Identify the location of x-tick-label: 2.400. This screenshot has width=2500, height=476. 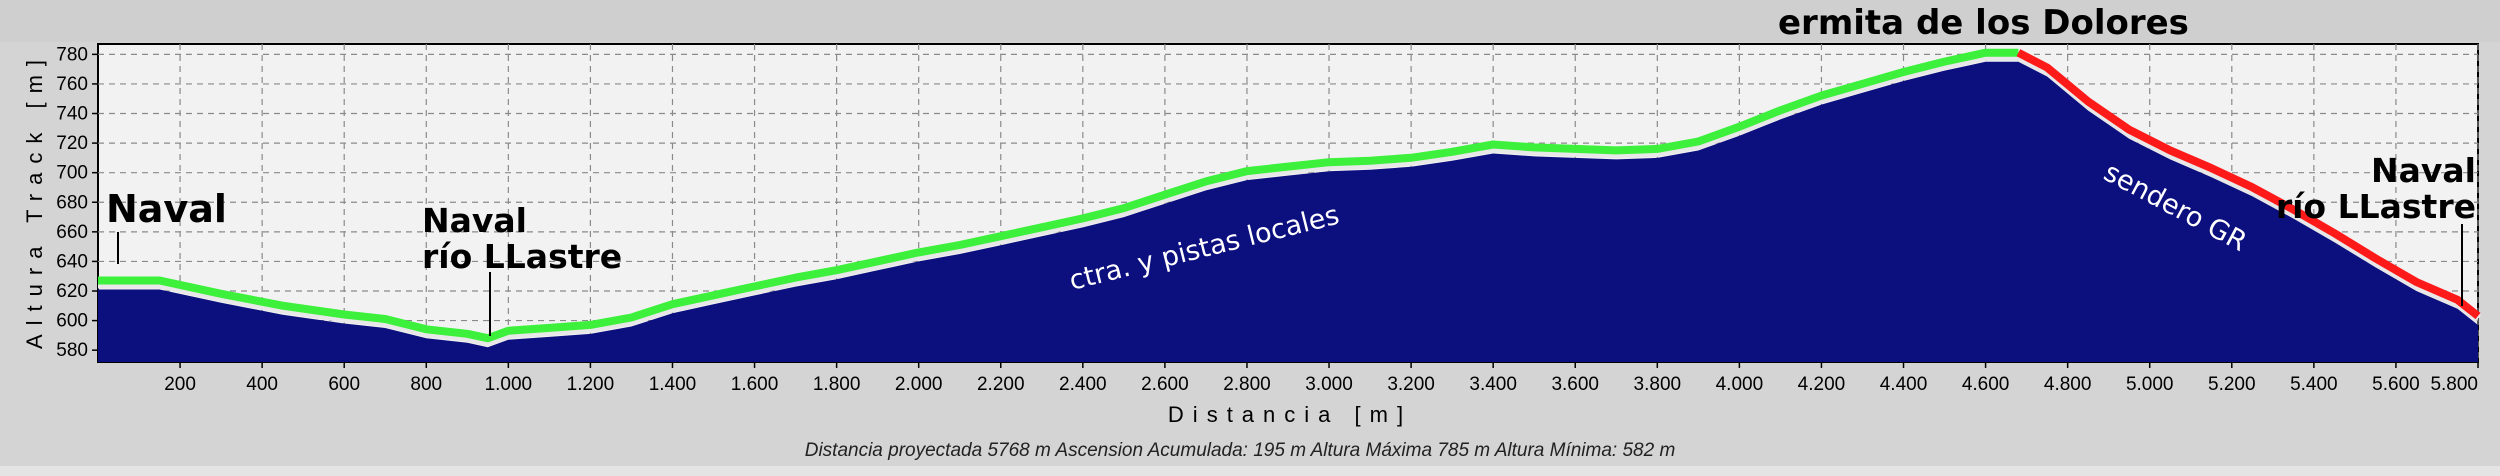
(1083, 384).